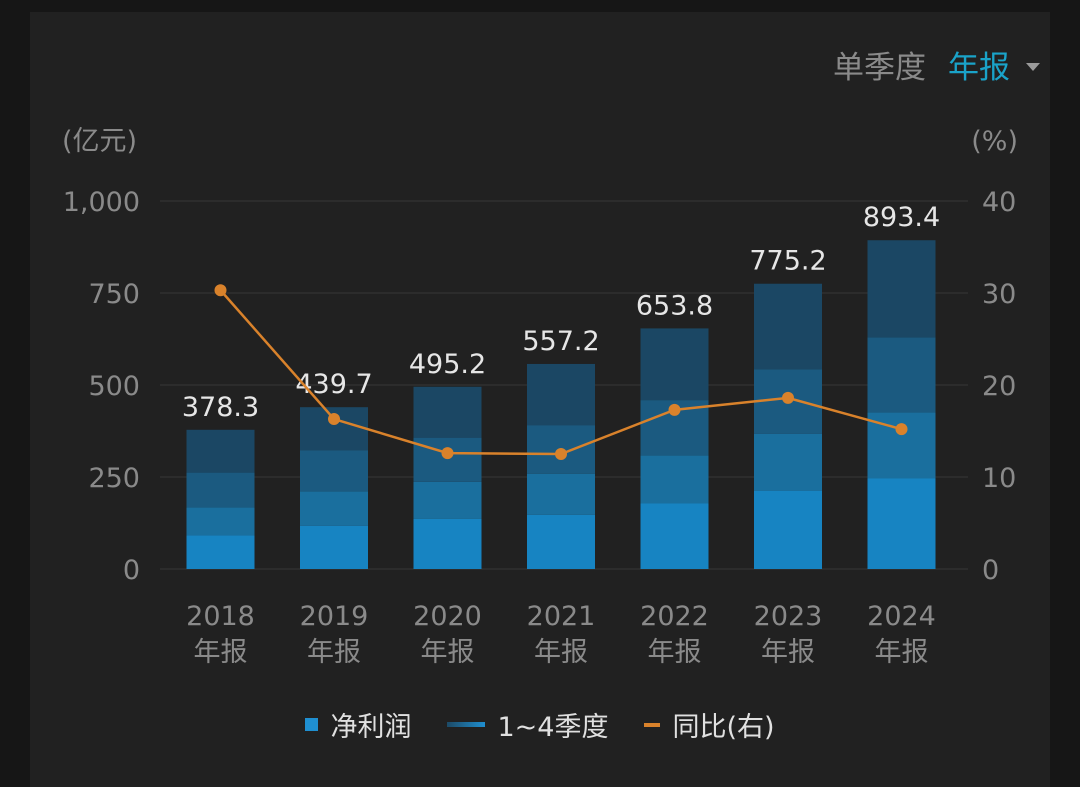 This screenshot has width=1080, height=787. What do you see at coordinates (1033, 66) in the screenshot?
I see `caret-down-icon` at bounding box center [1033, 66].